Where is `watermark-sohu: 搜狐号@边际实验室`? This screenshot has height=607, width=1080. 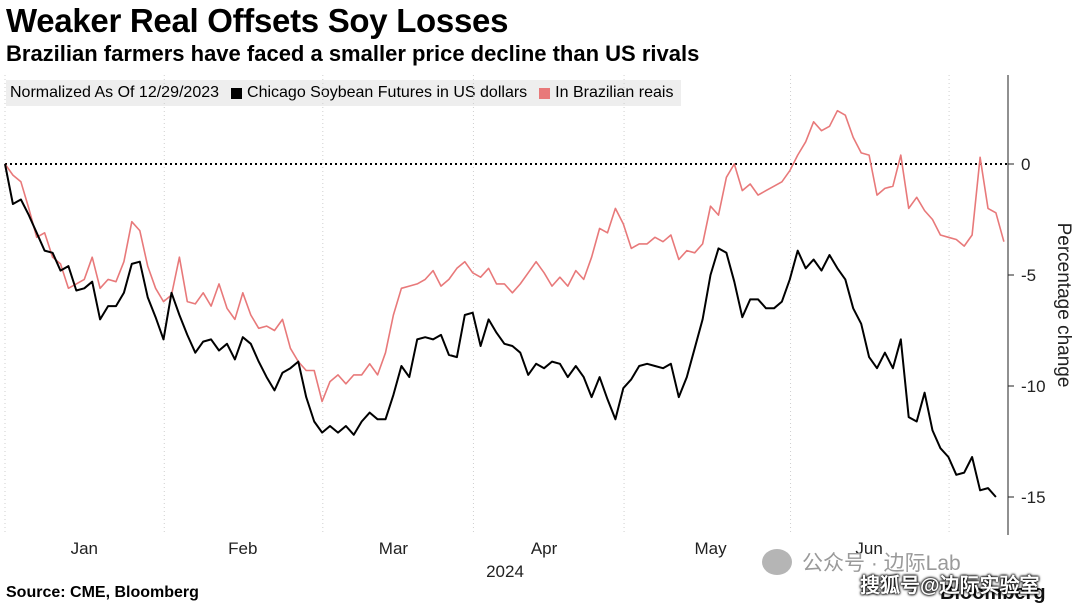
watermark-sohu: 搜狐号@边际实验室 is located at coordinates (950, 586).